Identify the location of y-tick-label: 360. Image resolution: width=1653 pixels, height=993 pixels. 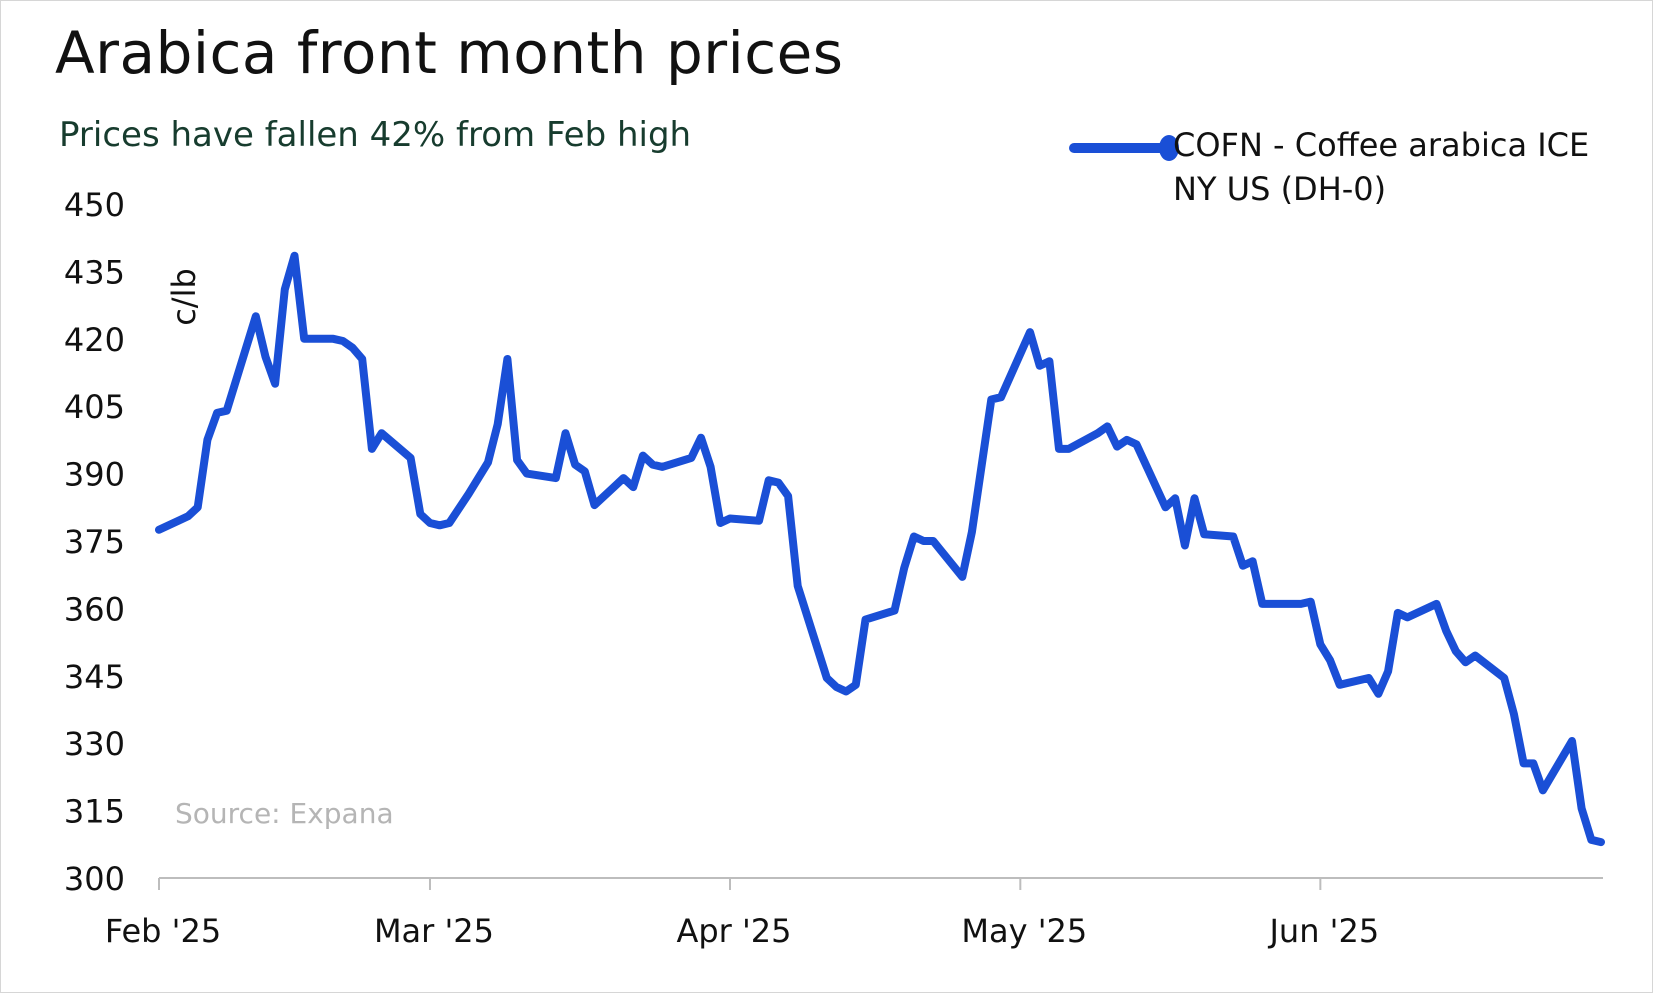
(94, 609).